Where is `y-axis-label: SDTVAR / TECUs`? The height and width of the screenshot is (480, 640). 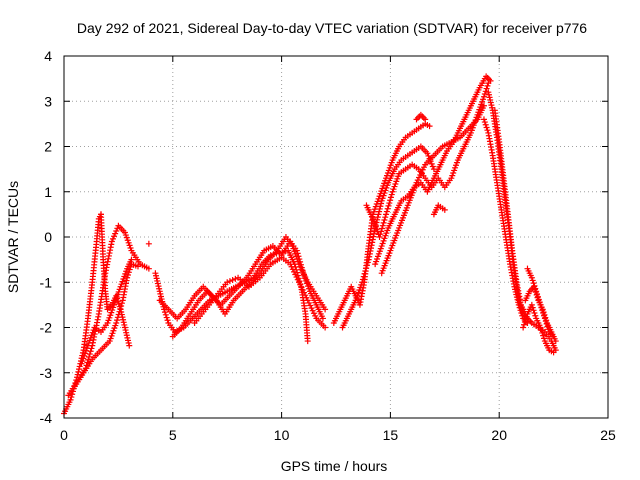
y-axis-label: SDTVAR / TECUs is located at coordinates (13, 237).